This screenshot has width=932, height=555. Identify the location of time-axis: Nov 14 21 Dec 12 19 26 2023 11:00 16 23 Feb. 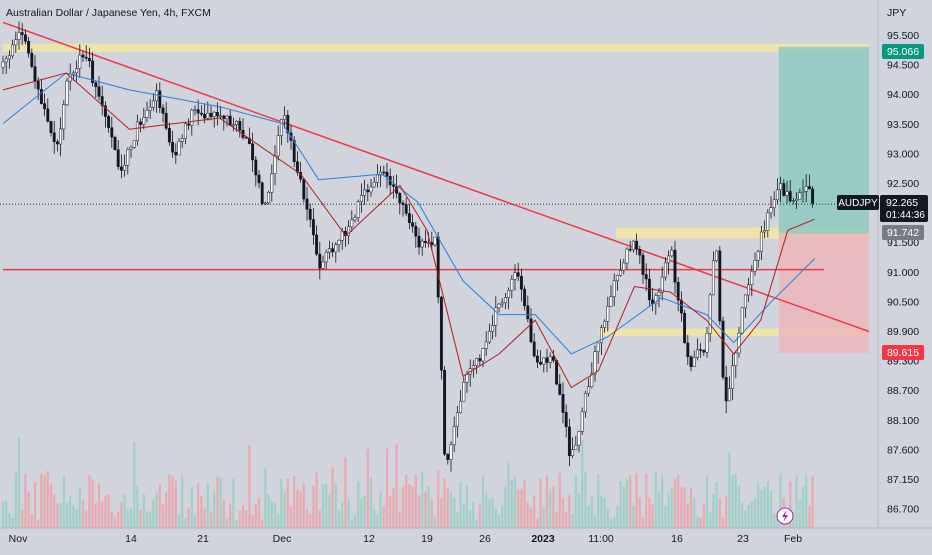
(406, 539).